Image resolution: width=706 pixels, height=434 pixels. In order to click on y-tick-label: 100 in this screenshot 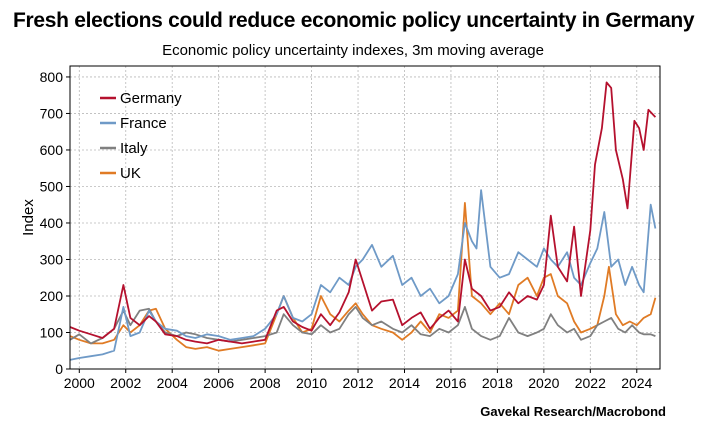, I will do `click(52, 332)`.